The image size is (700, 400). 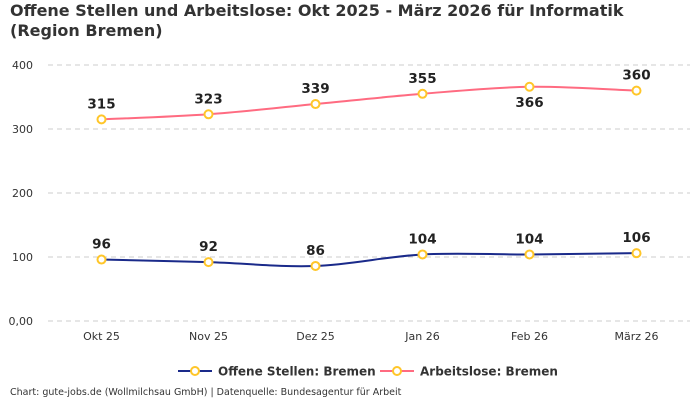 What do you see at coordinates (22, 129) in the screenshot?
I see `y-tick-label: 300` at bounding box center [22, 129].